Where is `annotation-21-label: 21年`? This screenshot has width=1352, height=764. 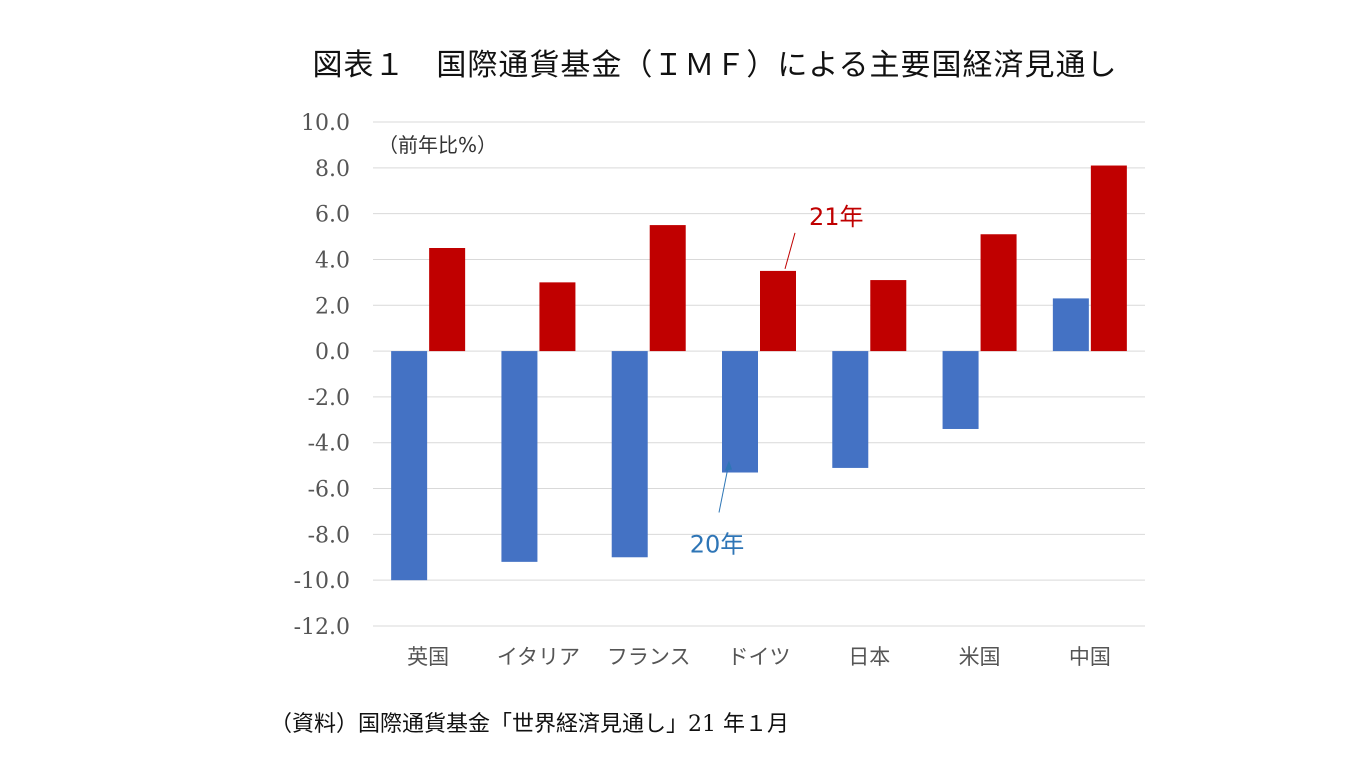
annotation-21-label: 21年 is located at coordinates (836, 217).